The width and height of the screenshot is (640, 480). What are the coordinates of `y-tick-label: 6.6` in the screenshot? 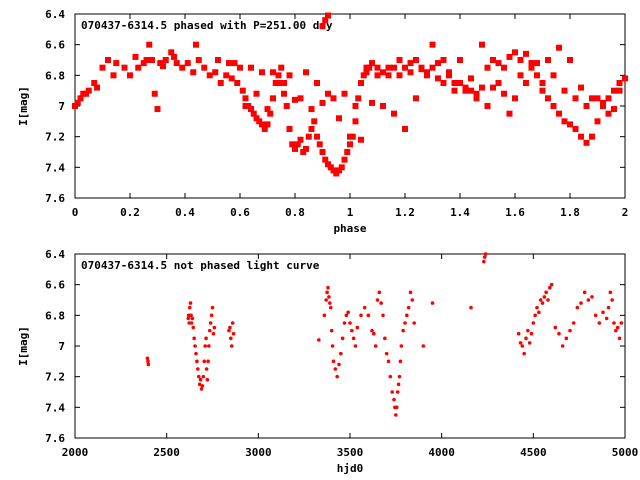 It's located at (55, 285).